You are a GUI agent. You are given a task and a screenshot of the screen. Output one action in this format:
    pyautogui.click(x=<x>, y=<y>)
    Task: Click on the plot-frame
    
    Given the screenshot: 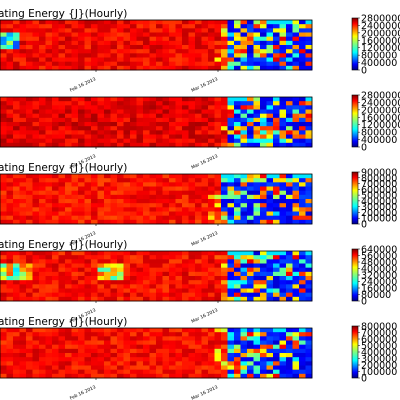 What is the action you would take?
    pyautogui.click(x=156, y=353)
    